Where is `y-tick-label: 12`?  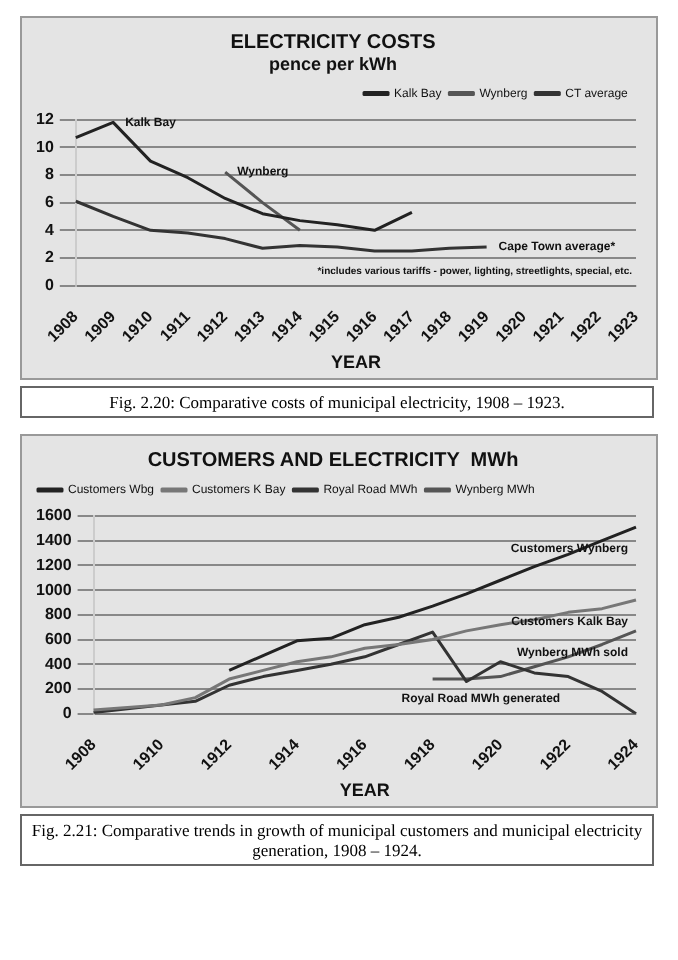 y-tick-label: 12 is located at coordinates (45, 119).